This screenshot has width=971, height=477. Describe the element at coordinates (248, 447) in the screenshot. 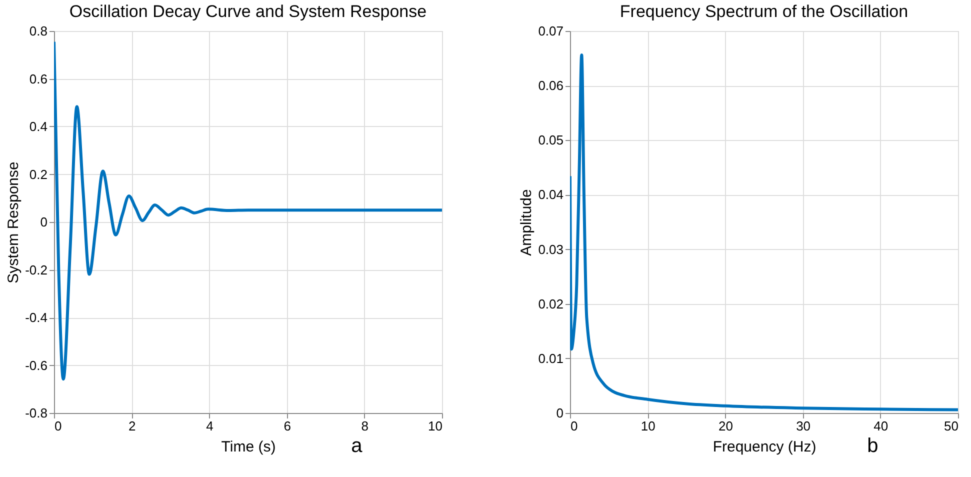

I see `x-axis-title: Time (s)` at that location.